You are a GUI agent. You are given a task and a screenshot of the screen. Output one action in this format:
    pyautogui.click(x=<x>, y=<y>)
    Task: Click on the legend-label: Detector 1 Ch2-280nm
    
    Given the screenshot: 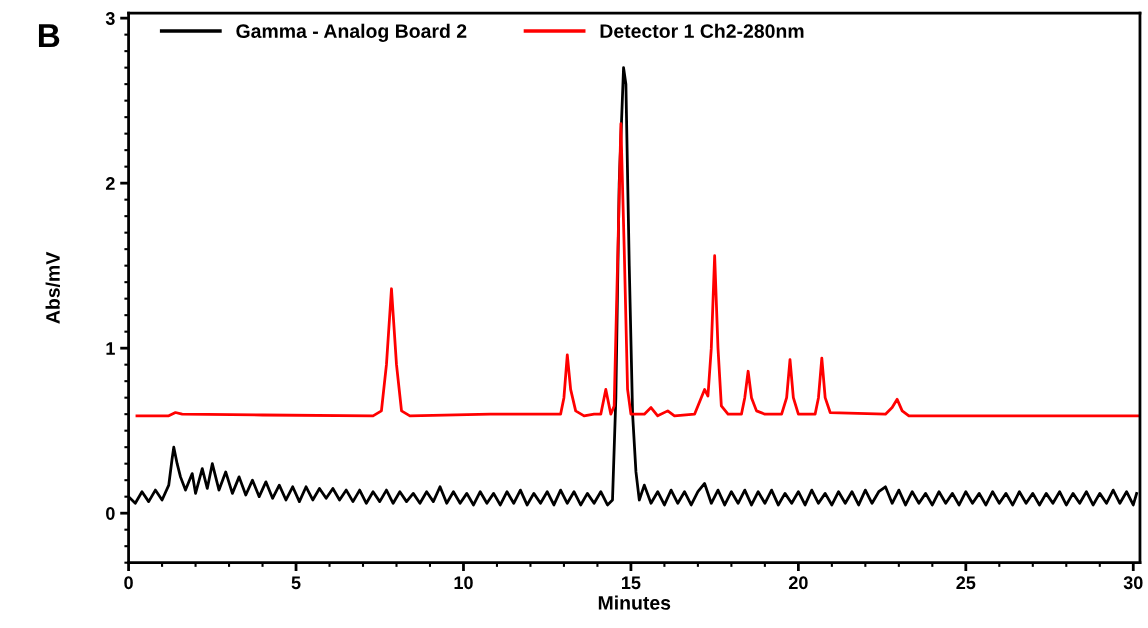 What is the action you would take?
    pyautogui.click(x=702, y=30)
    